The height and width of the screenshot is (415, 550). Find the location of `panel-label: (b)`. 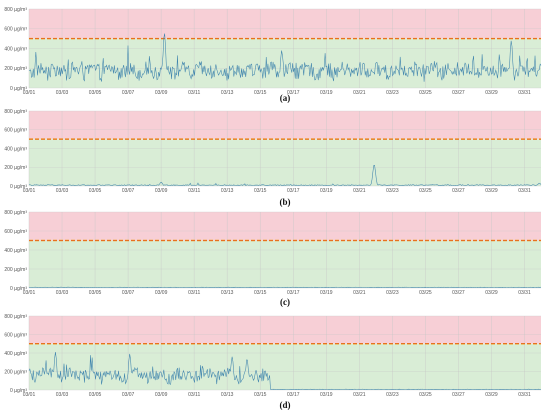

panel-label: (b) is located at coordinates (285, 202).